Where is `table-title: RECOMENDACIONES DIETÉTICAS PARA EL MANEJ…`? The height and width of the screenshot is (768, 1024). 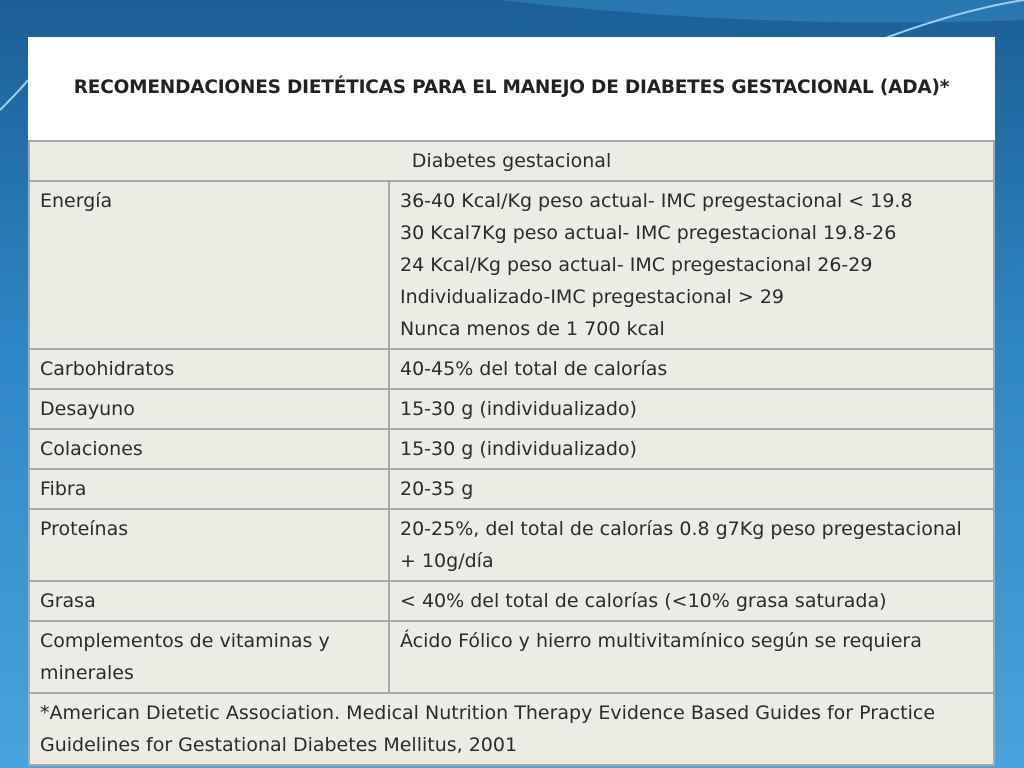
table-title: RECOMENDACIONES DIETÉTICAS PARA EL MANEJ… is located at coordinates (511, 87).